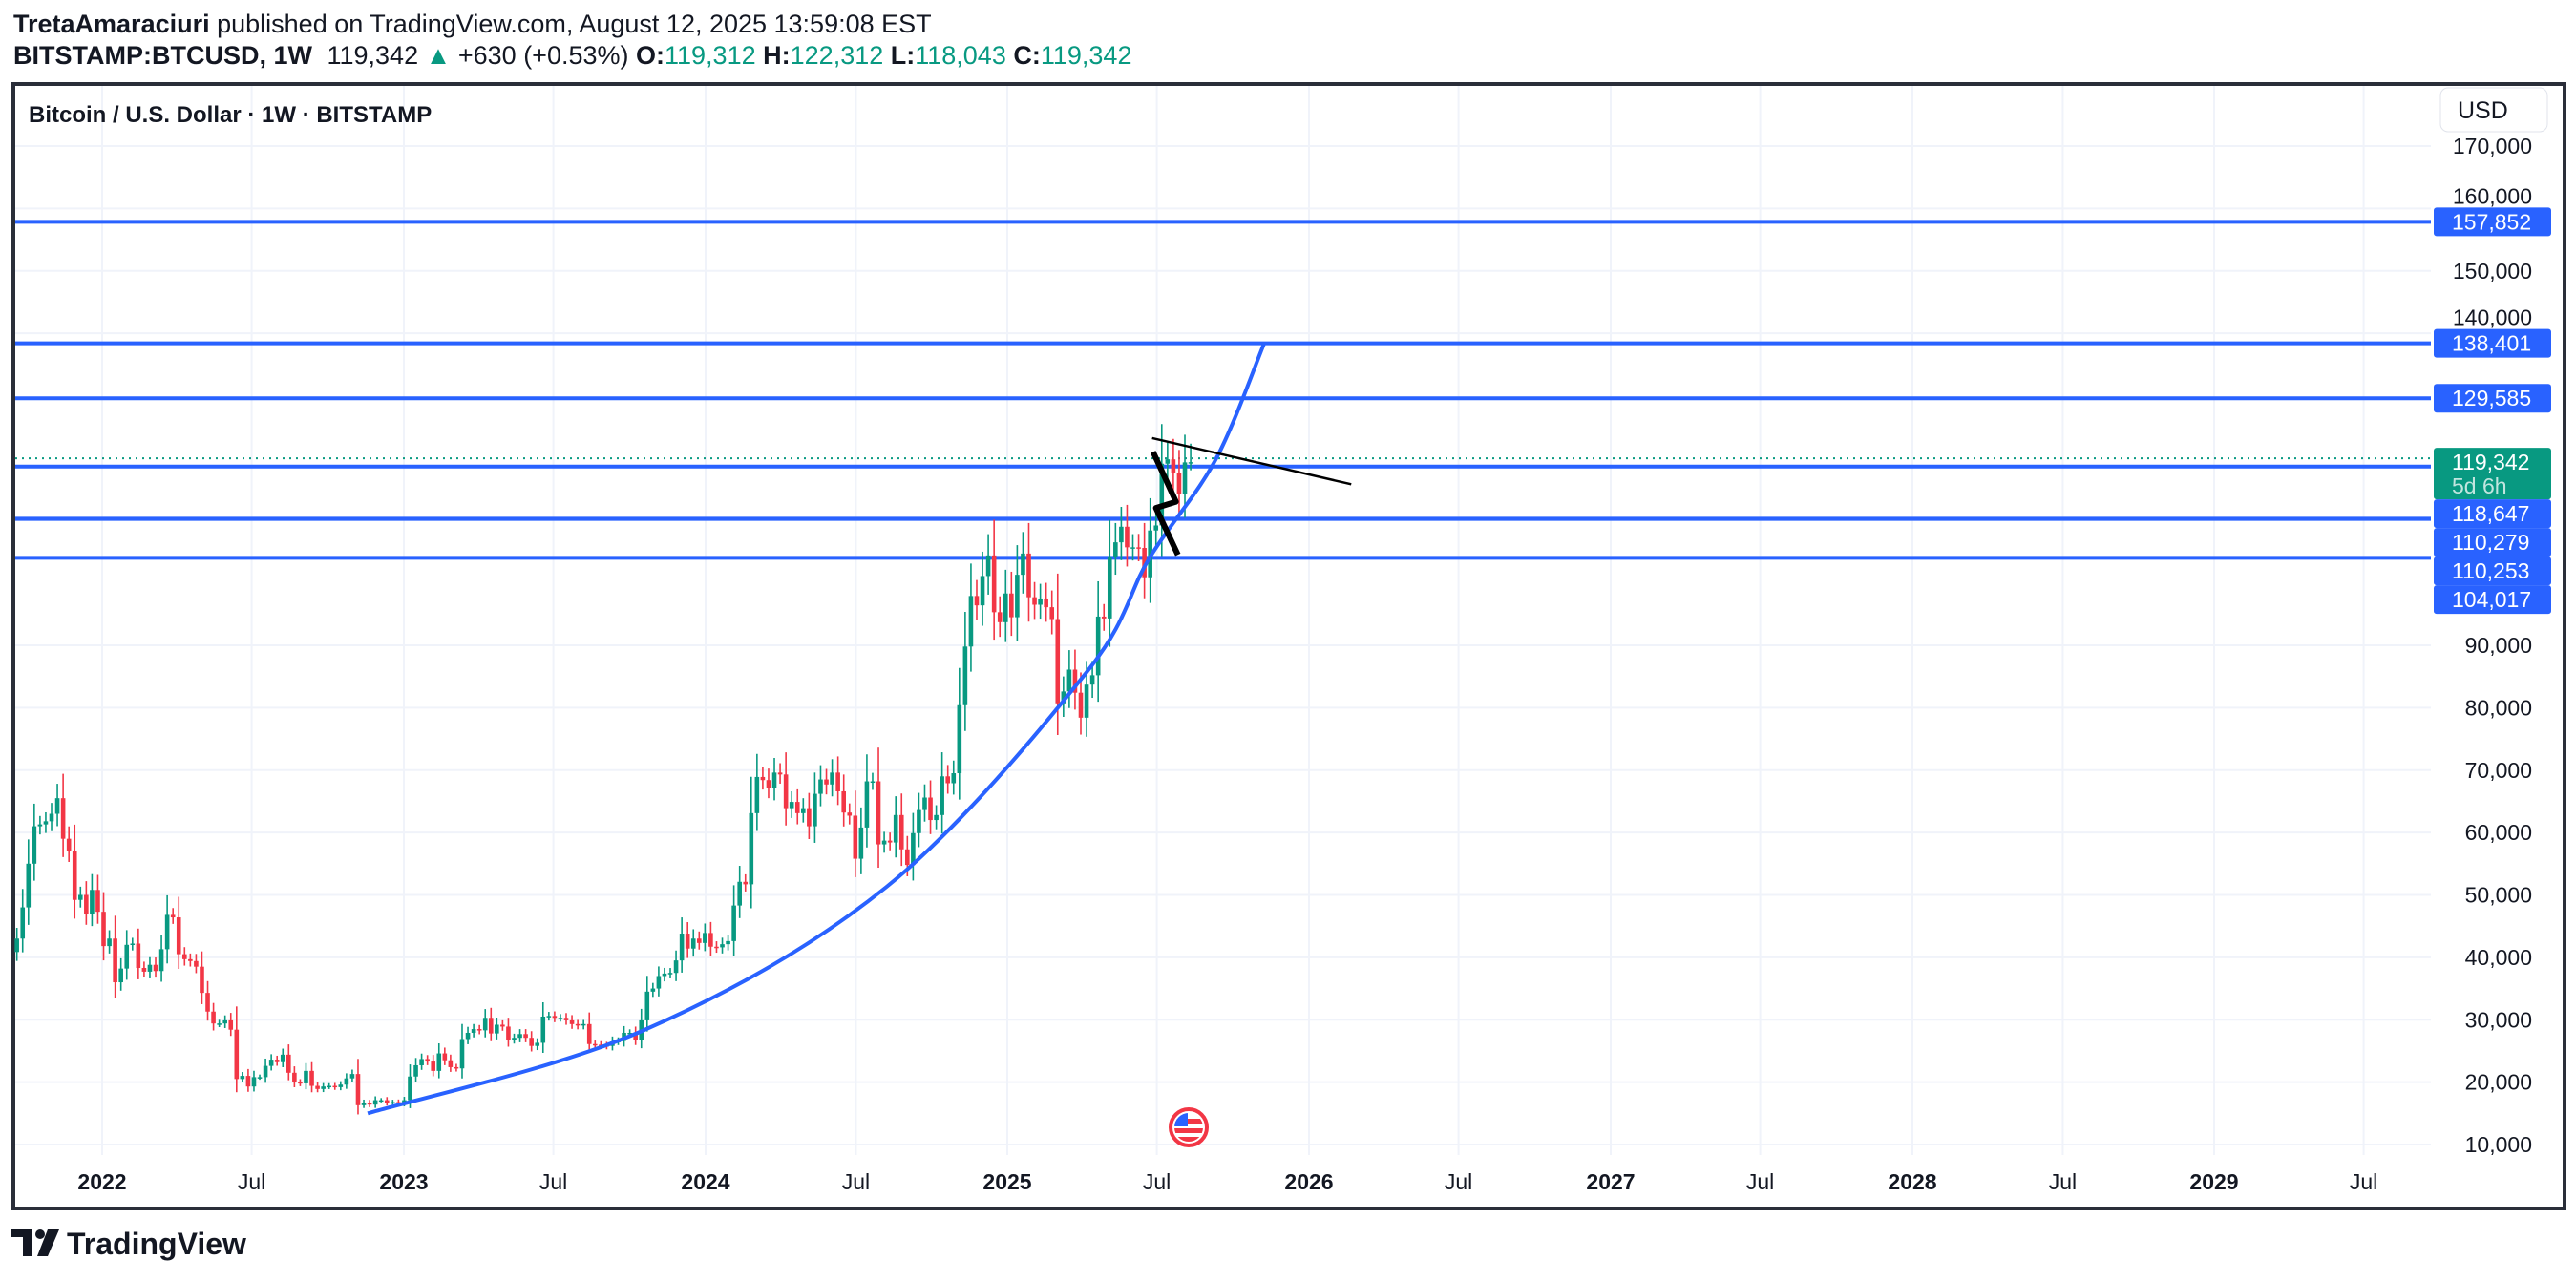 This screenshot has width=2576, height=1282. I want to click on label-text: 104,017, so click(2491, 599).